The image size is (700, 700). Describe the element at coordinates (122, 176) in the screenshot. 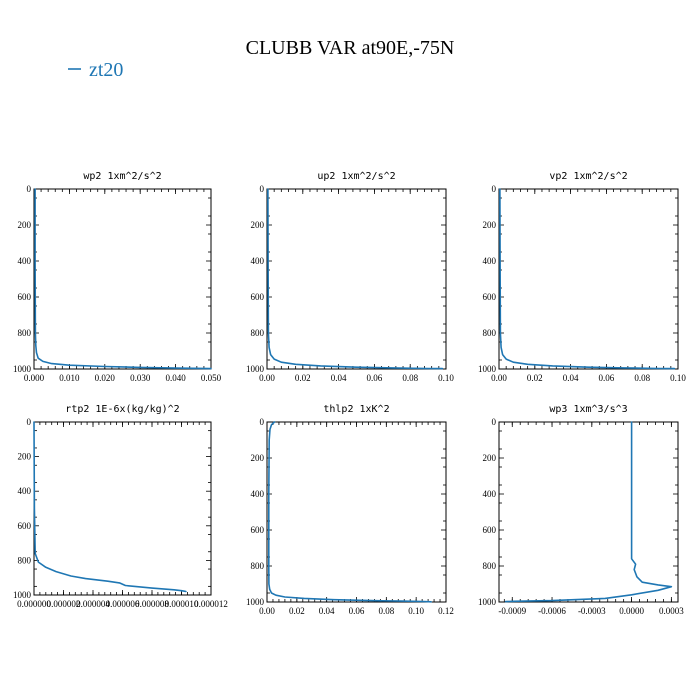

I see `panel-title: wp2 1xm^2/s^2` at that location.